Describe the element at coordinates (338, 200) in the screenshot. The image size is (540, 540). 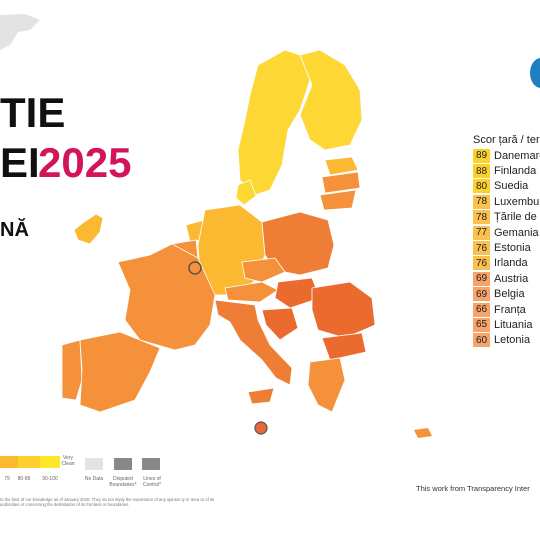
I see `country-lithuania` at that location.